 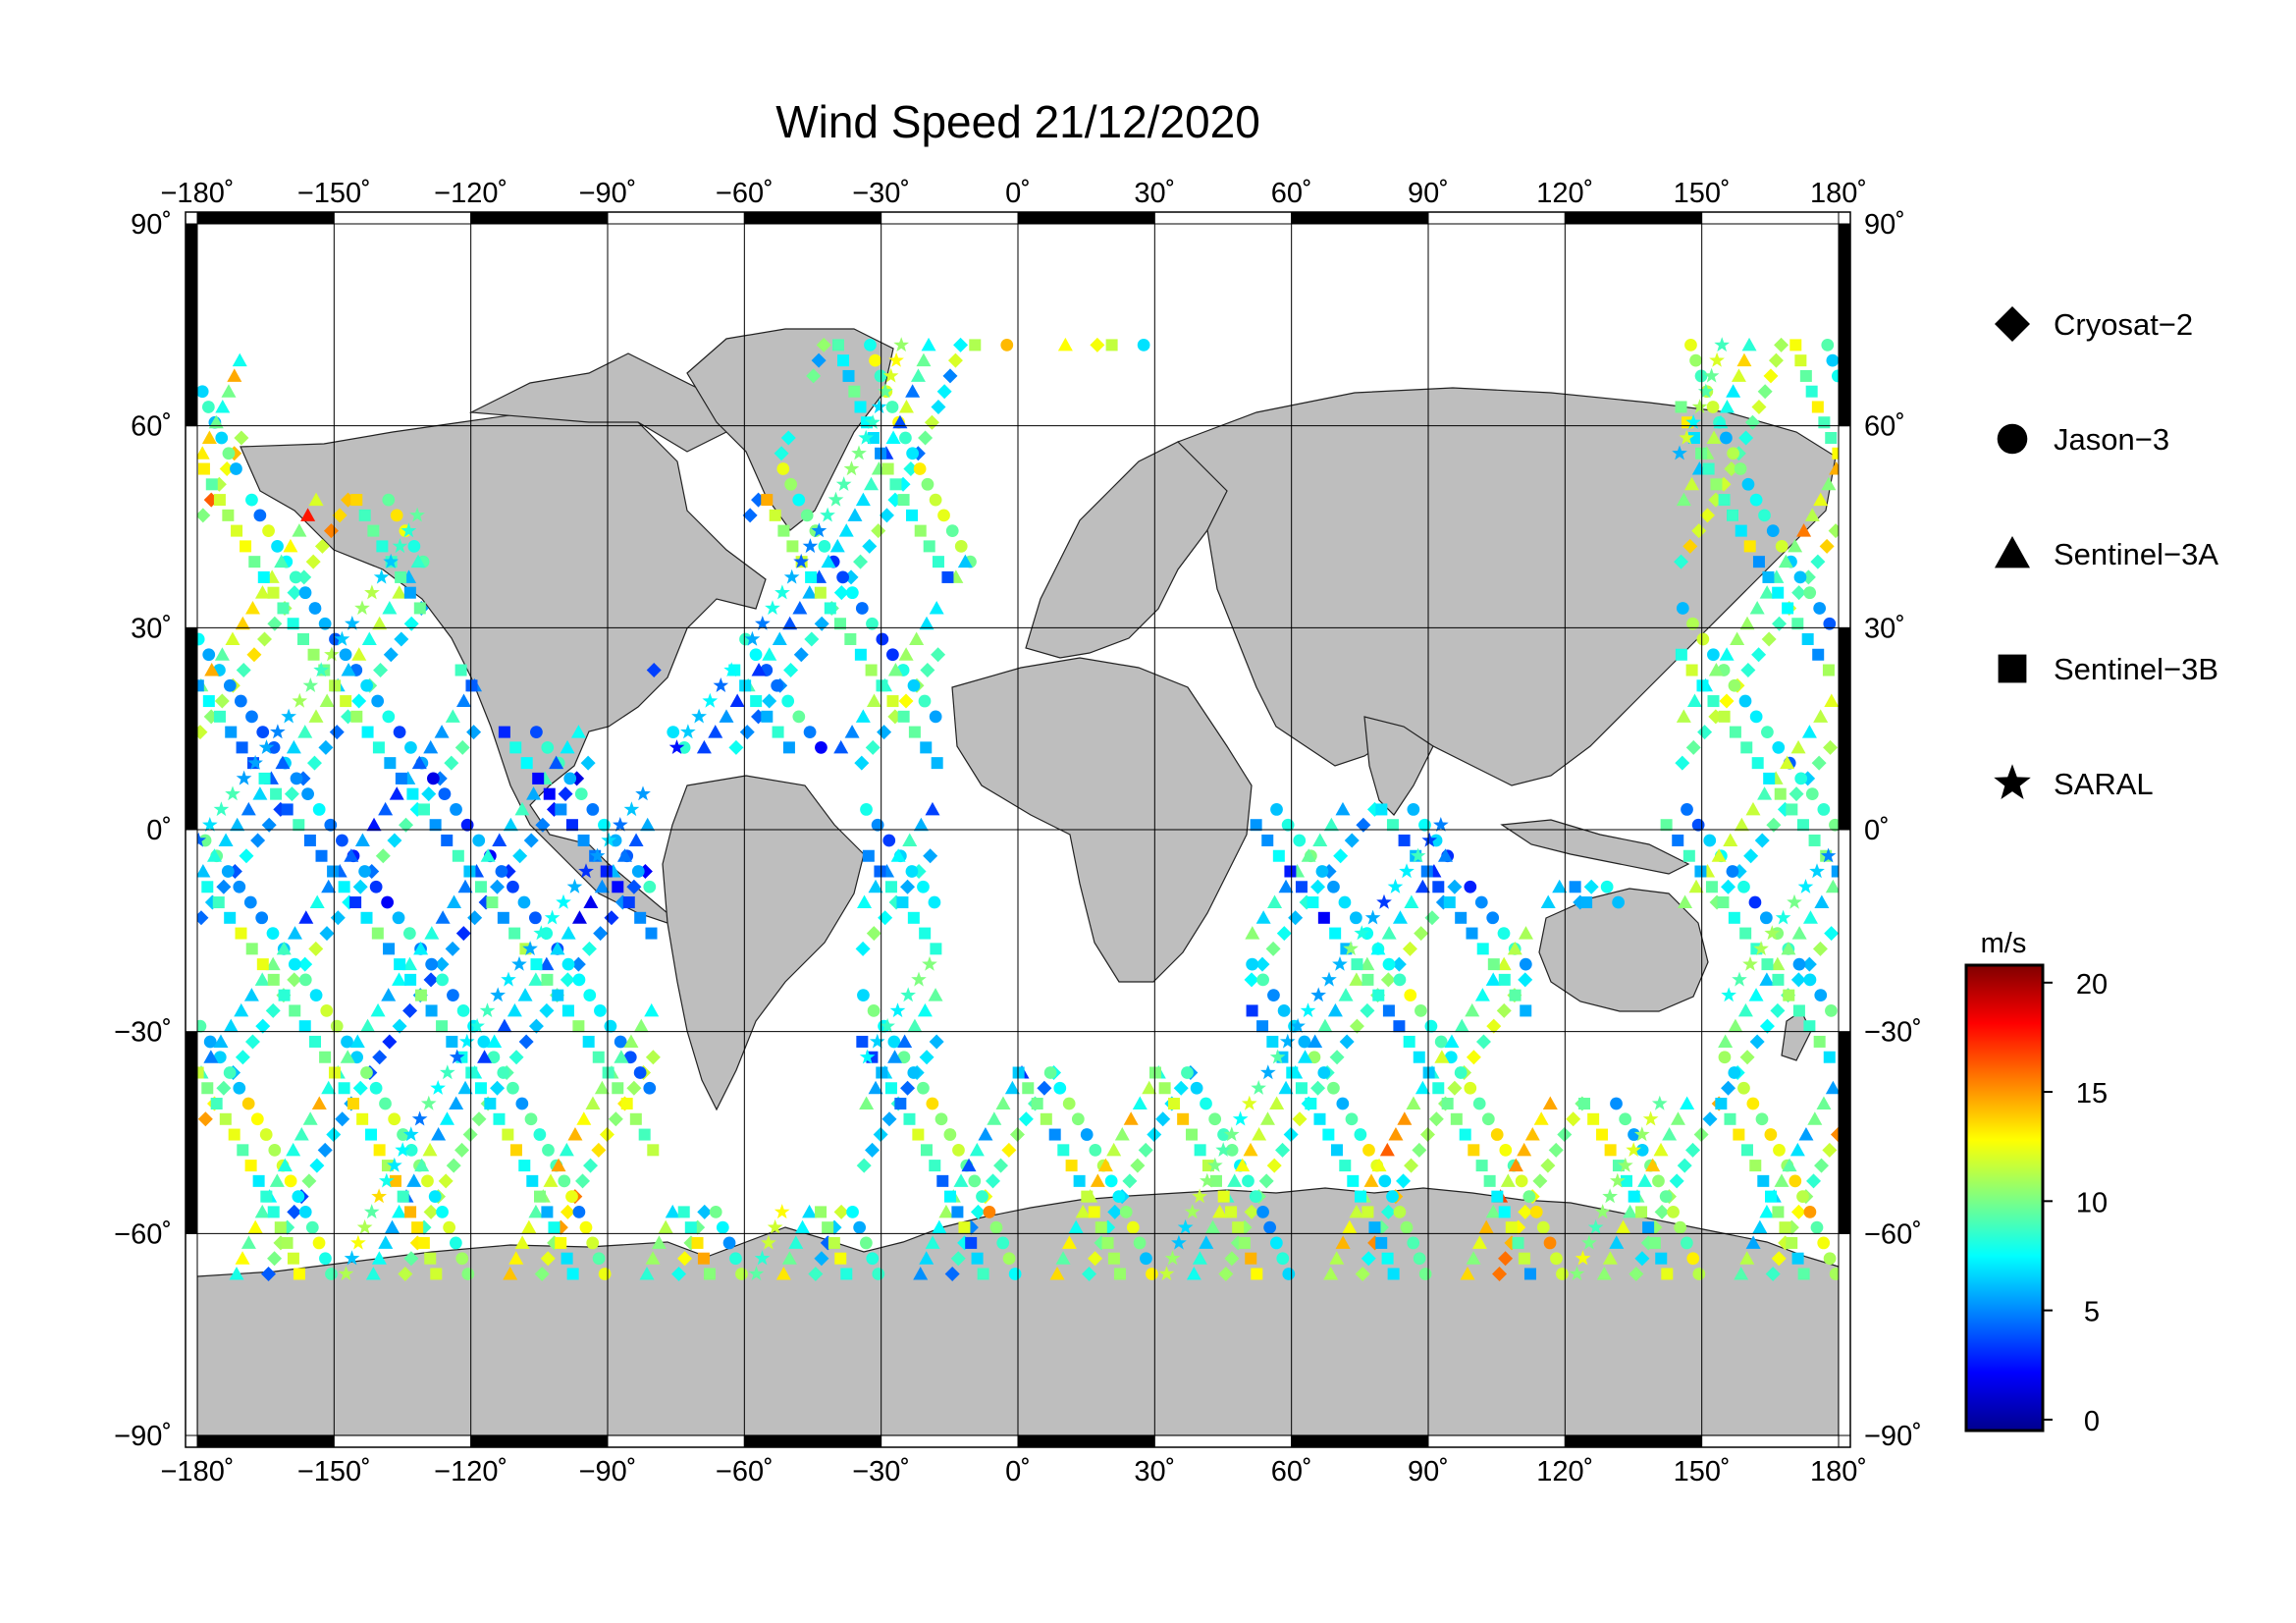 What do you see at coordinates (2106, 554) in the screenshot?
I see `legend-item-triangle: Sentinel−3A` at bounding box center [2106, 554].